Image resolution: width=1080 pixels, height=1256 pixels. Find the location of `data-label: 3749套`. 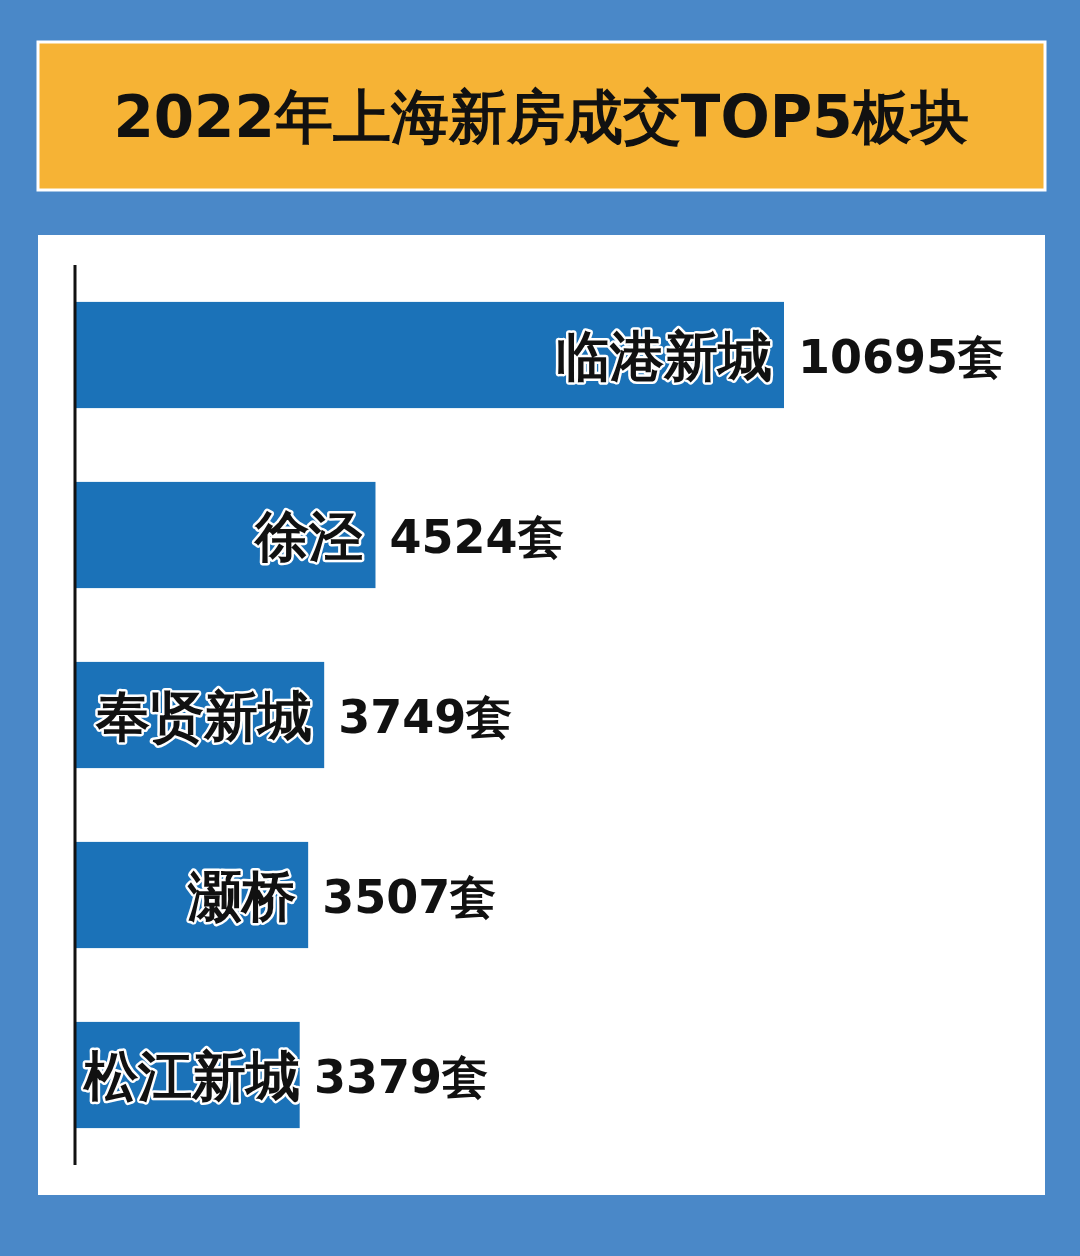

data-label: 3749套 is located at coordinates (425, 717).